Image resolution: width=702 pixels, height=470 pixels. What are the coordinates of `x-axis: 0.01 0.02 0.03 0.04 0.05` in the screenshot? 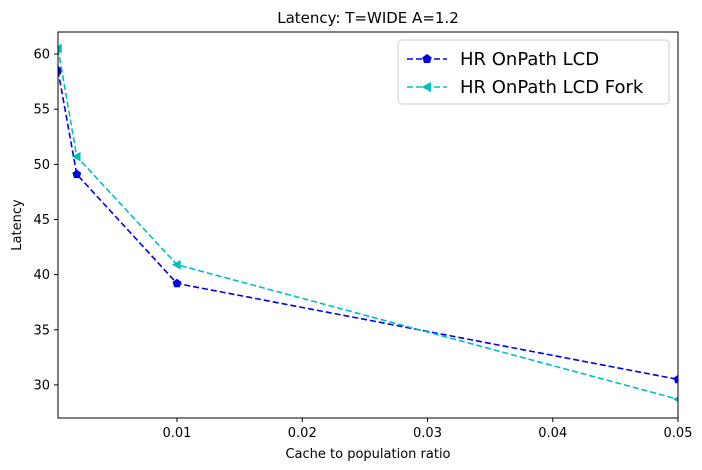 It's located at (428, 429).